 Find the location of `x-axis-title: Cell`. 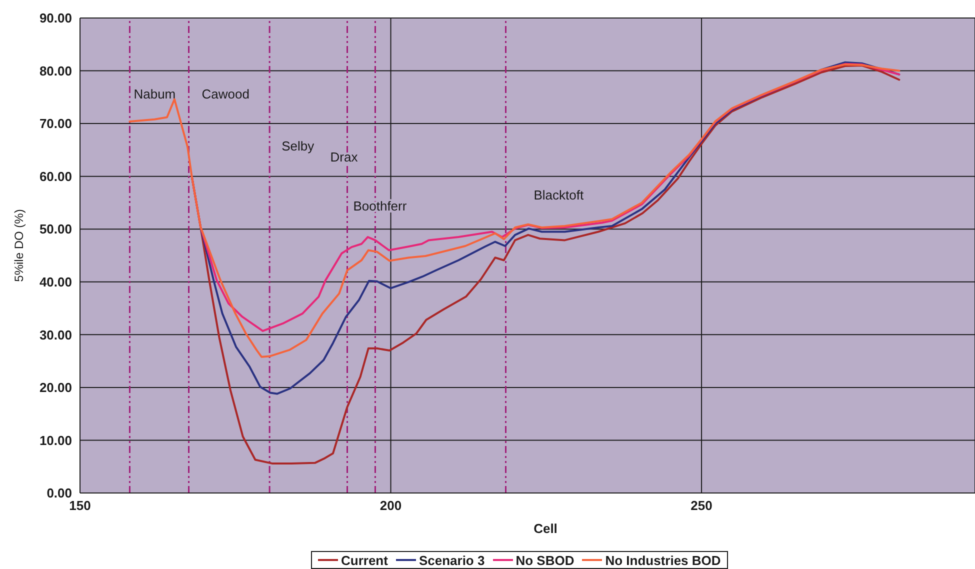

x-axis-title: Cell is located at coordinates (546, 528).